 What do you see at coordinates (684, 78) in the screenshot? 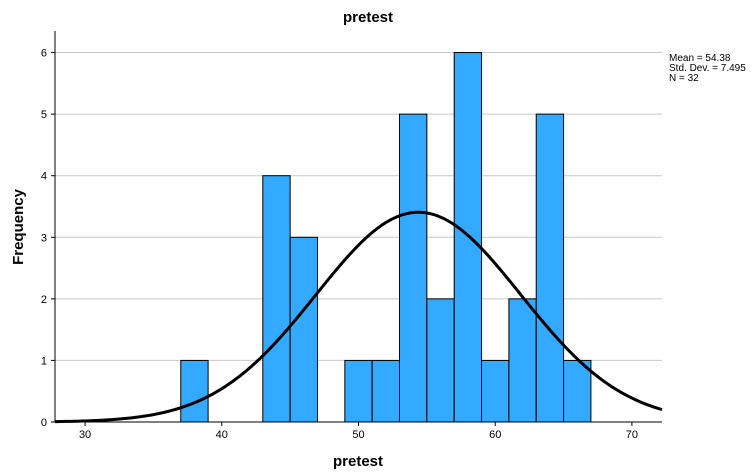
I see `stat-n: N = 32` at bounding box center [684, 78].